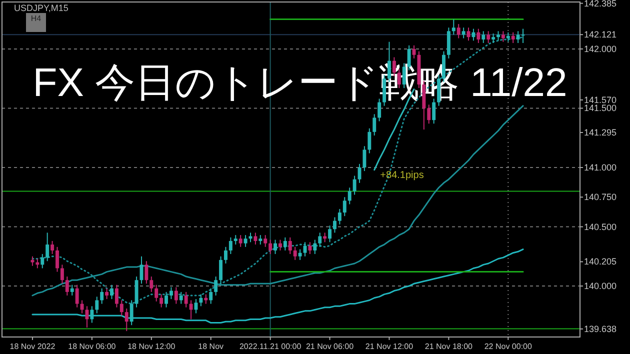  I want to click on x-tick-label: 18 Nov 2022, so click(33, 346).